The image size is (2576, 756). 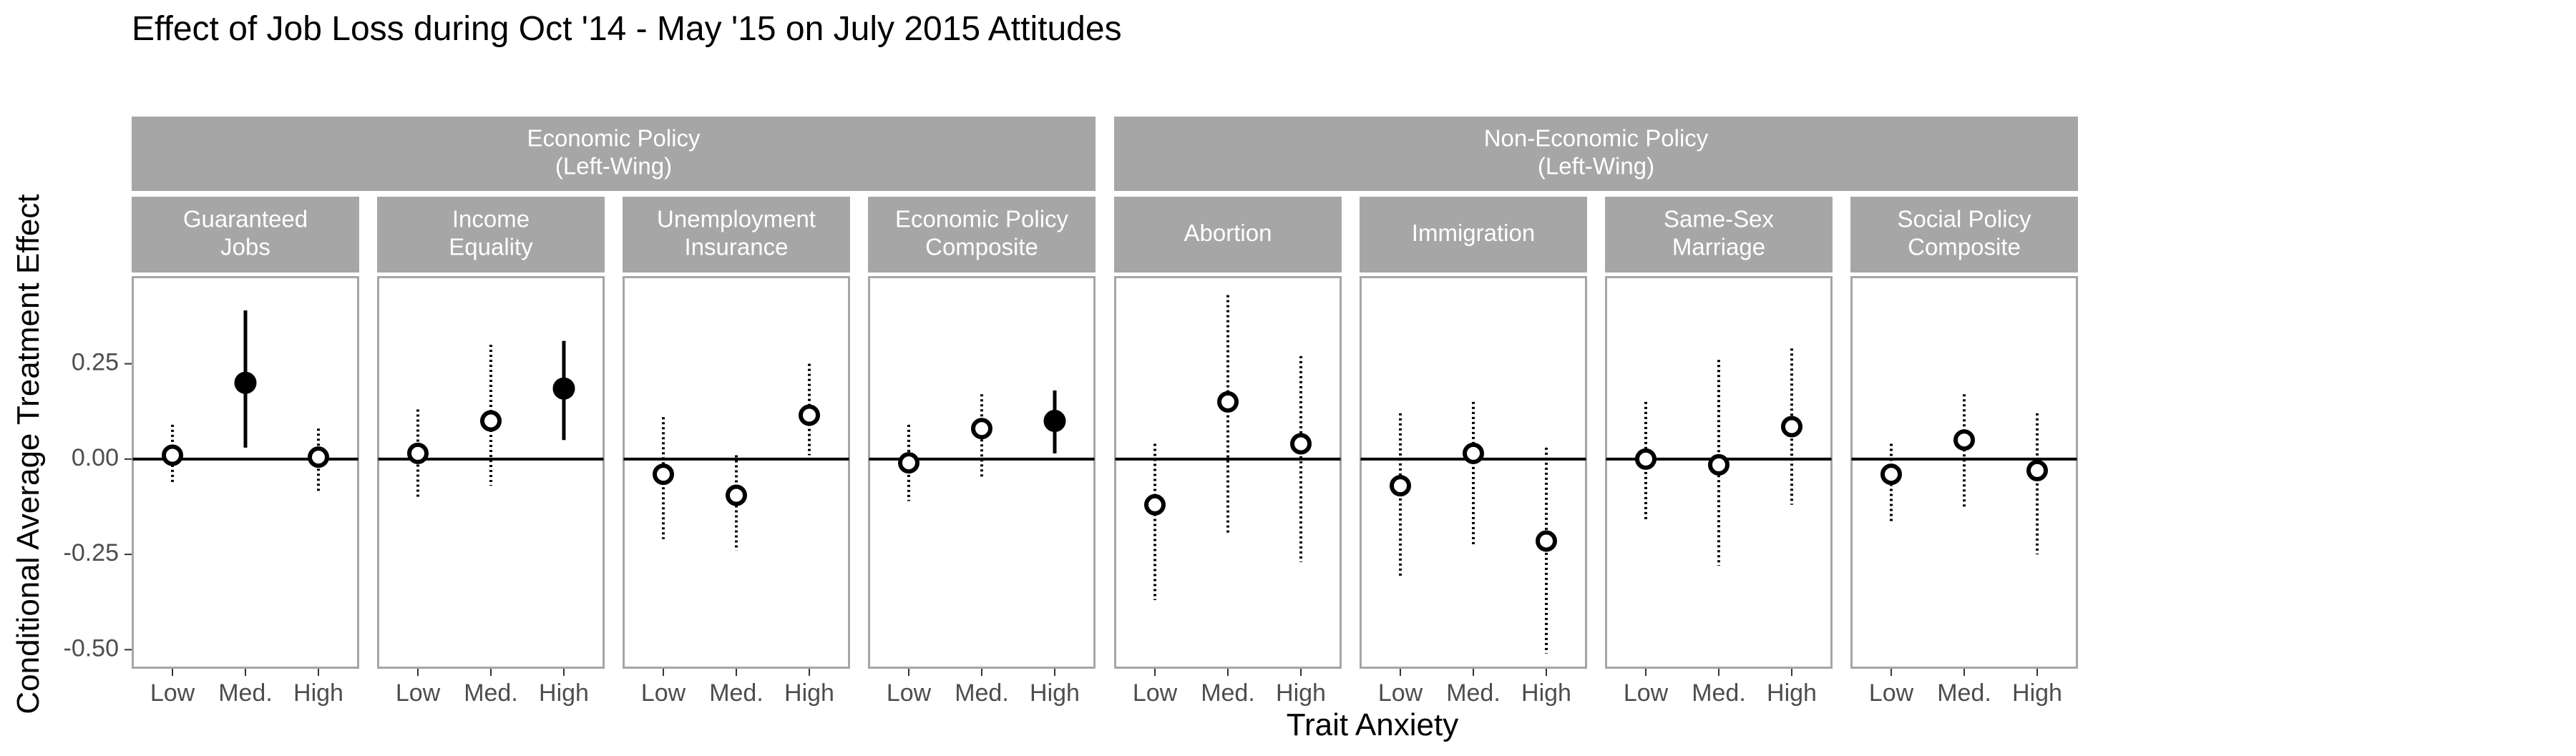 I want to click on group-strip-label-2: Non-Economic Policy (Left-Wing), so click(x=1596, y=151).